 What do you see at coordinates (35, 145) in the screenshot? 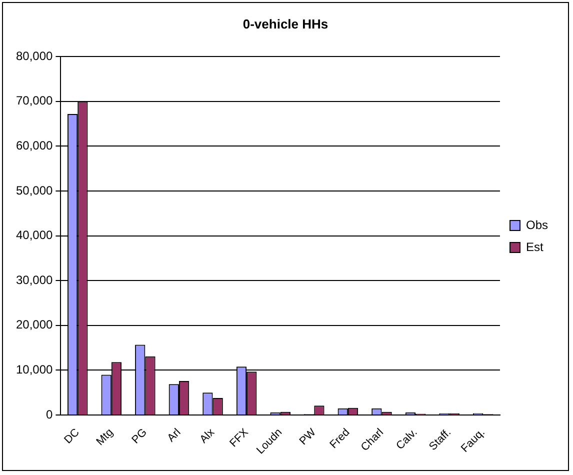
I see `y-tick-label: 60,000` at bounding box center [35, 145].